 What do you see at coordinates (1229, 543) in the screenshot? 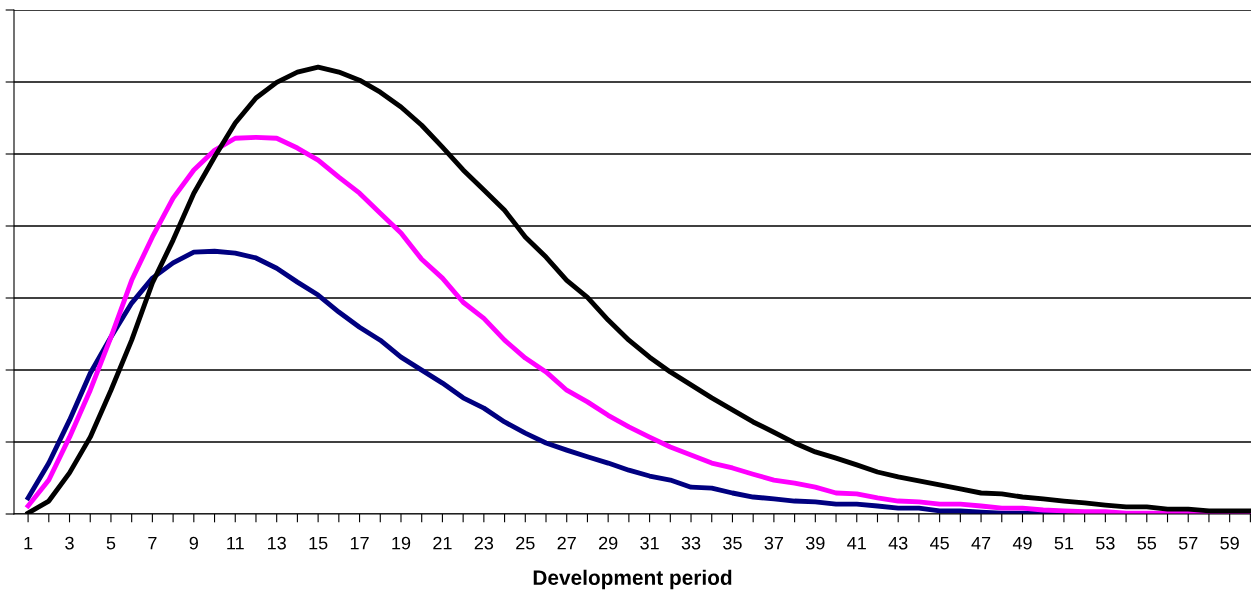
I see `x-tick-label: 59` at bounding box center [1229, 543].